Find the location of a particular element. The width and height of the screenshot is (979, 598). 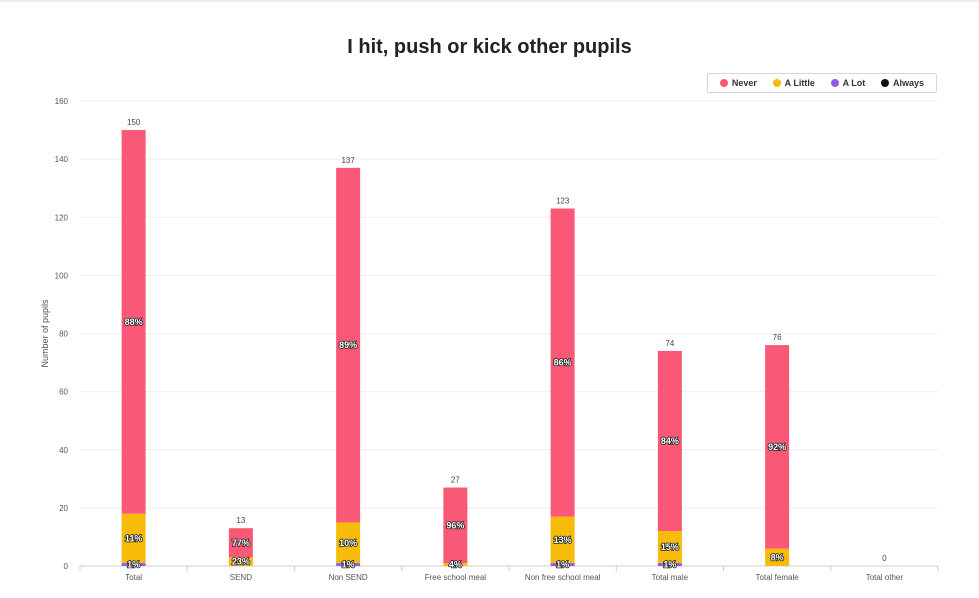

x-category-label: SEND is located at coordinates (241, 577).